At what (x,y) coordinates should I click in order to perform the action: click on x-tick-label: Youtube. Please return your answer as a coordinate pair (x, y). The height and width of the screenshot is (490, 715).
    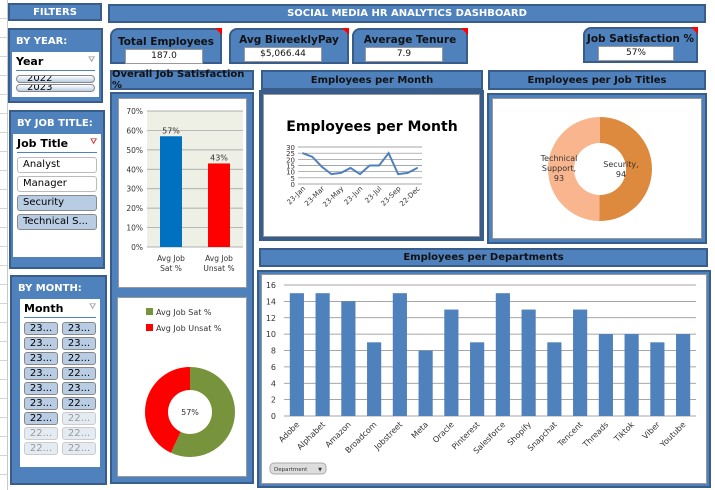
    Looking at the image, I should click on (673, 435).